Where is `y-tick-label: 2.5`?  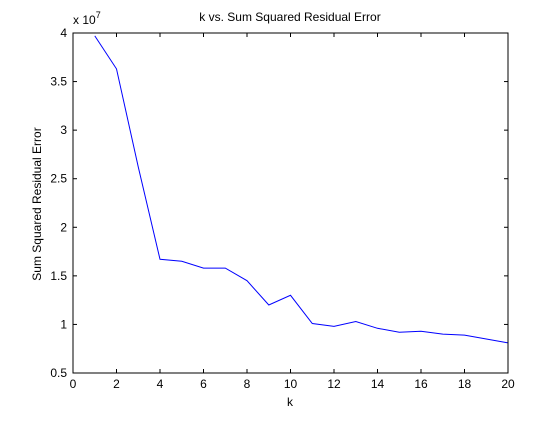
y-tick-label: 2.5 is located at coordinates (58, 179).